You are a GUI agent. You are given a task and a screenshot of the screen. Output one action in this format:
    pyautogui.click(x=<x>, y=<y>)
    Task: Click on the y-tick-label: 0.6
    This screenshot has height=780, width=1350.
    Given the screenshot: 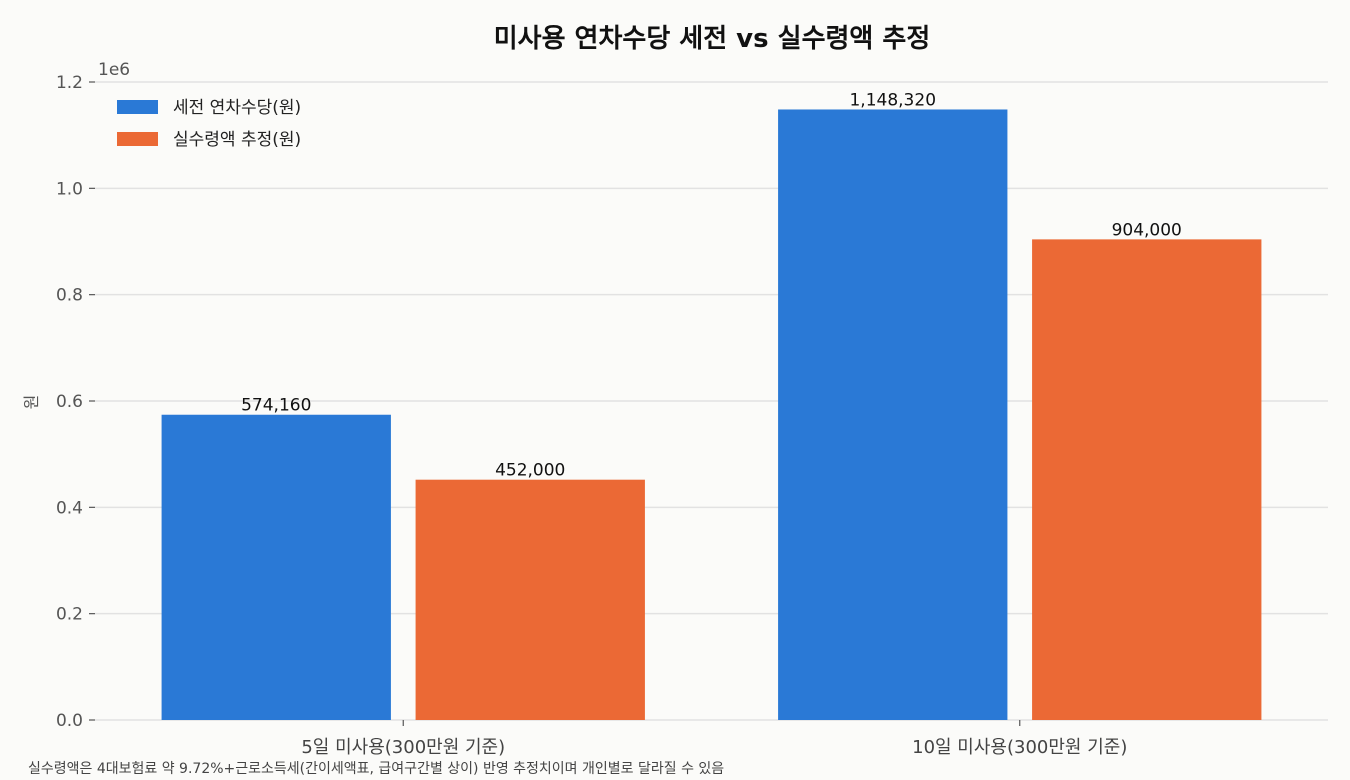 What is the action you would take?
    pyautogui.click(x=69, y=402)
    